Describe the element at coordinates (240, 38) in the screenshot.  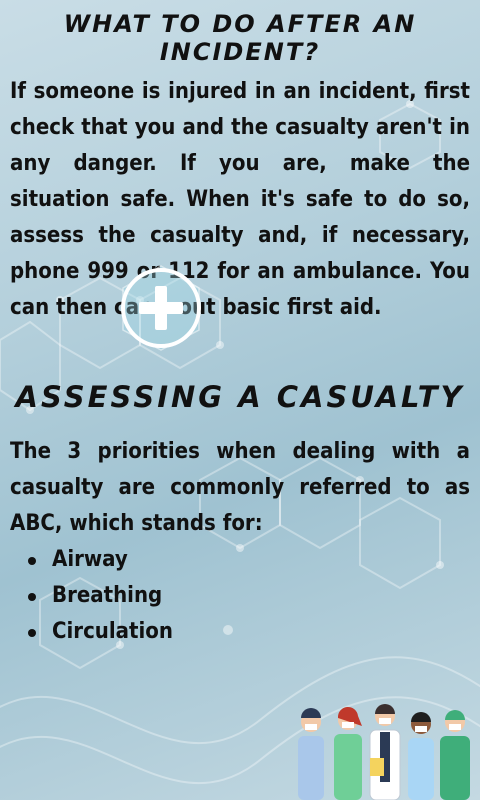
I see `section-1-title: What to do after an incident?` at that location.